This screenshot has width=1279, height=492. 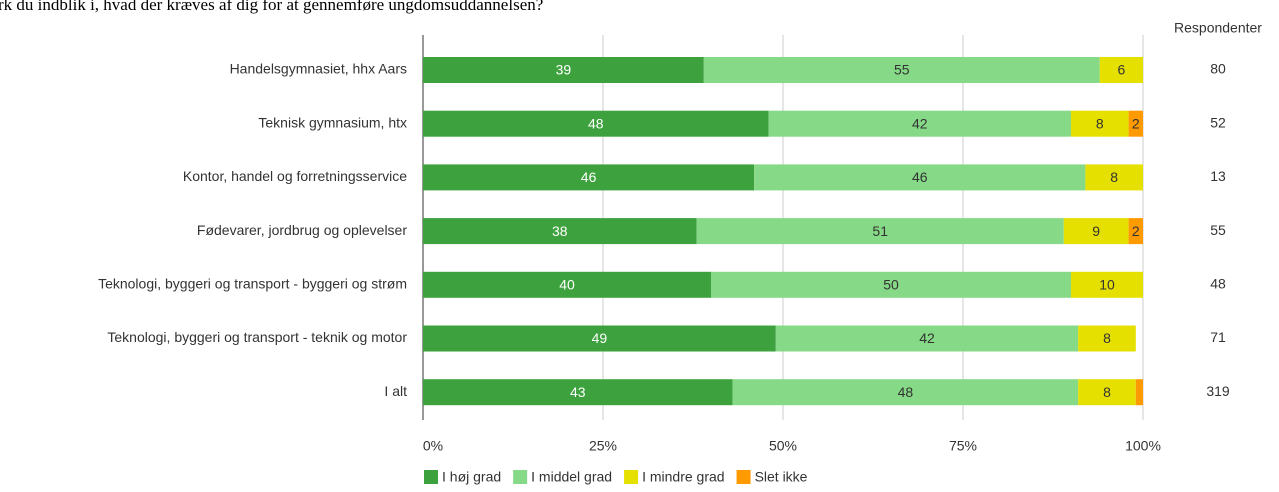 I want to click on legend-label: Slet ikke, so click(x=781, y=477).